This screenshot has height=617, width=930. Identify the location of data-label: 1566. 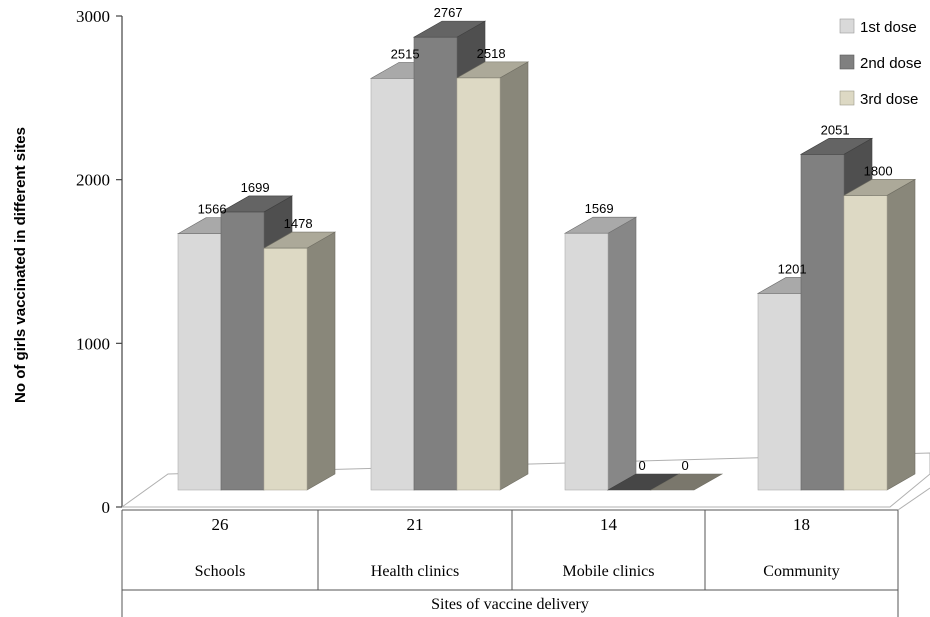
(212, 209).